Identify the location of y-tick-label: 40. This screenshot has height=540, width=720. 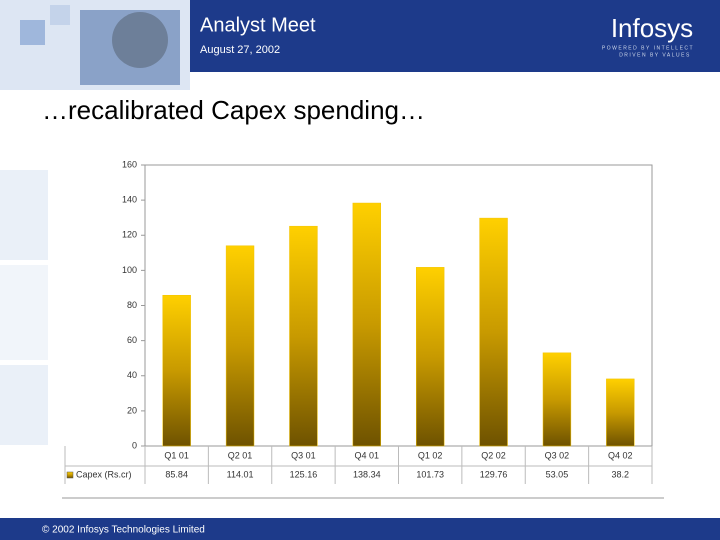
(132, 375).